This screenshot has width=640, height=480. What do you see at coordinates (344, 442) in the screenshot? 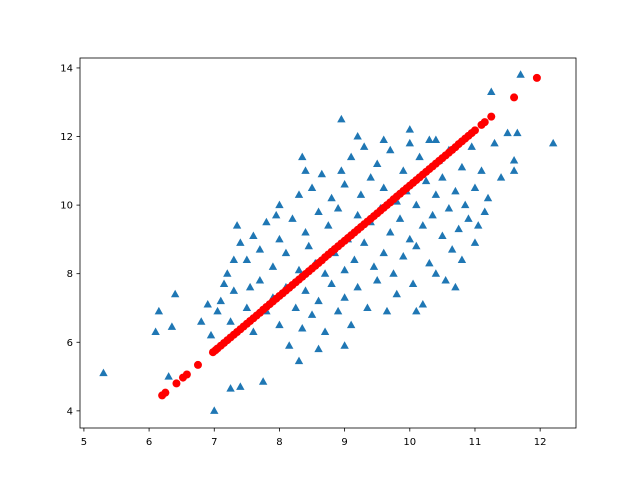
I see `x-tick-label: 9` at bounding box center [344, 442].